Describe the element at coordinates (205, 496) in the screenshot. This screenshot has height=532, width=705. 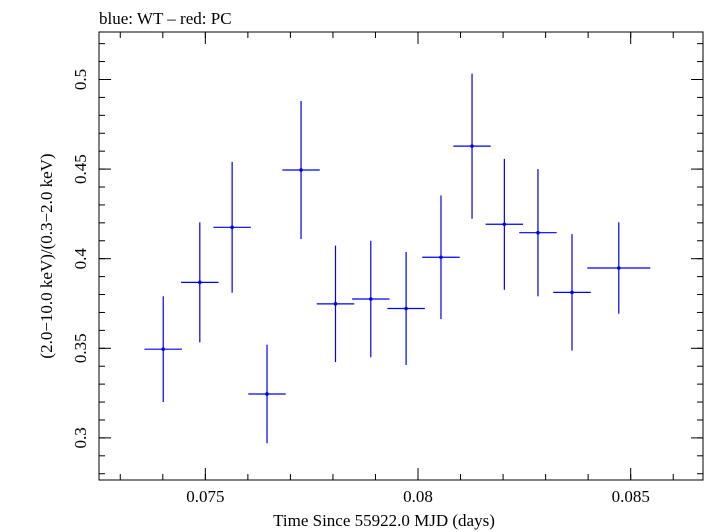
I see `x-tick-label: 0.075` at that location.